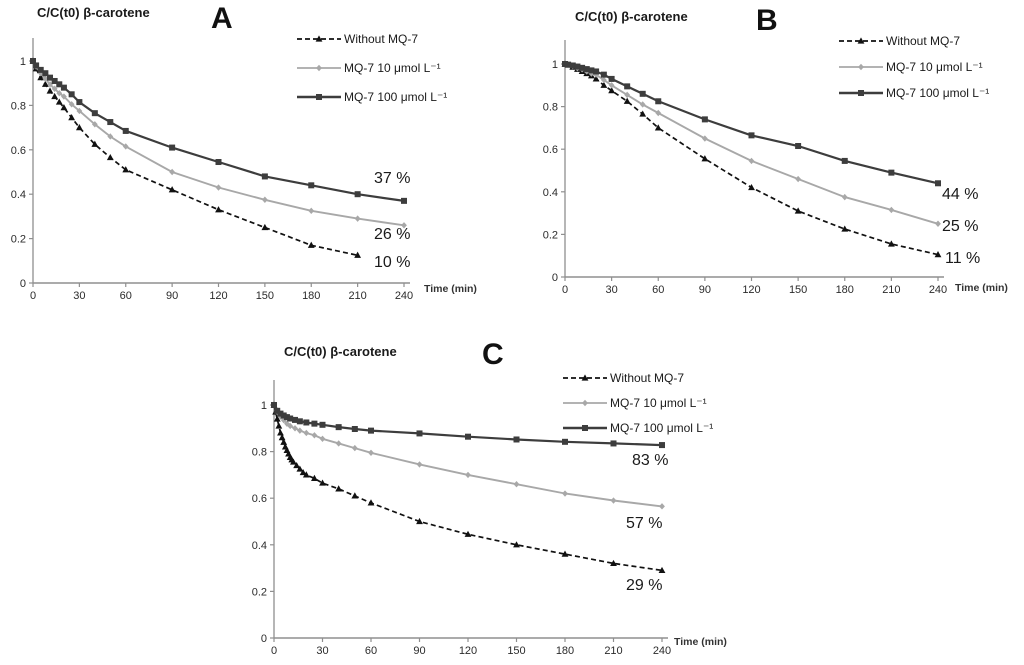 The image size is (1024, 665). I want to click on x-tick-label: 90, so click(172, 296).